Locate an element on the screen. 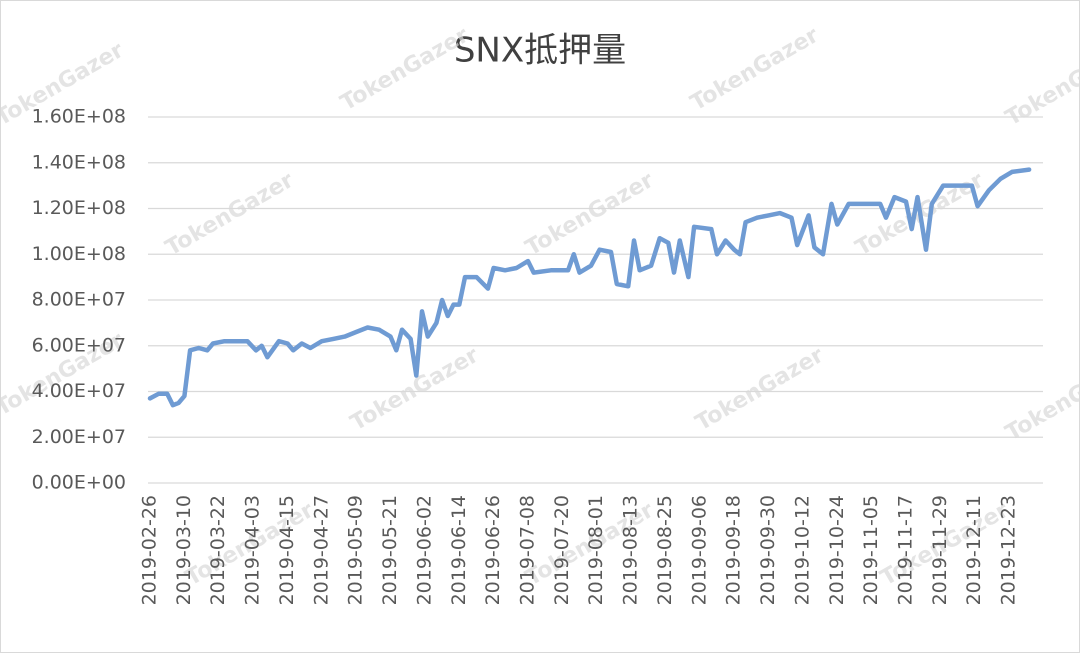  y-tick-label: 2.00E+07 is located at coordinates (79, 437).